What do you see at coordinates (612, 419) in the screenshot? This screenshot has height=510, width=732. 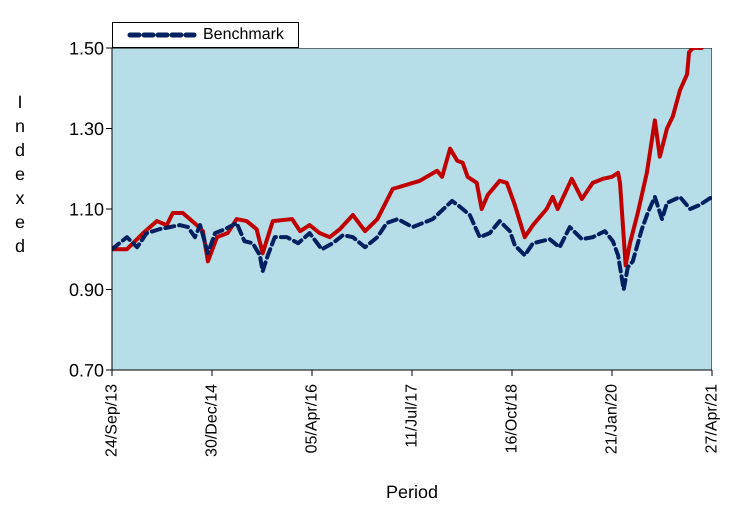 I see `x-tick-label: 21/Jan/20` at bounding box center [612, 419].